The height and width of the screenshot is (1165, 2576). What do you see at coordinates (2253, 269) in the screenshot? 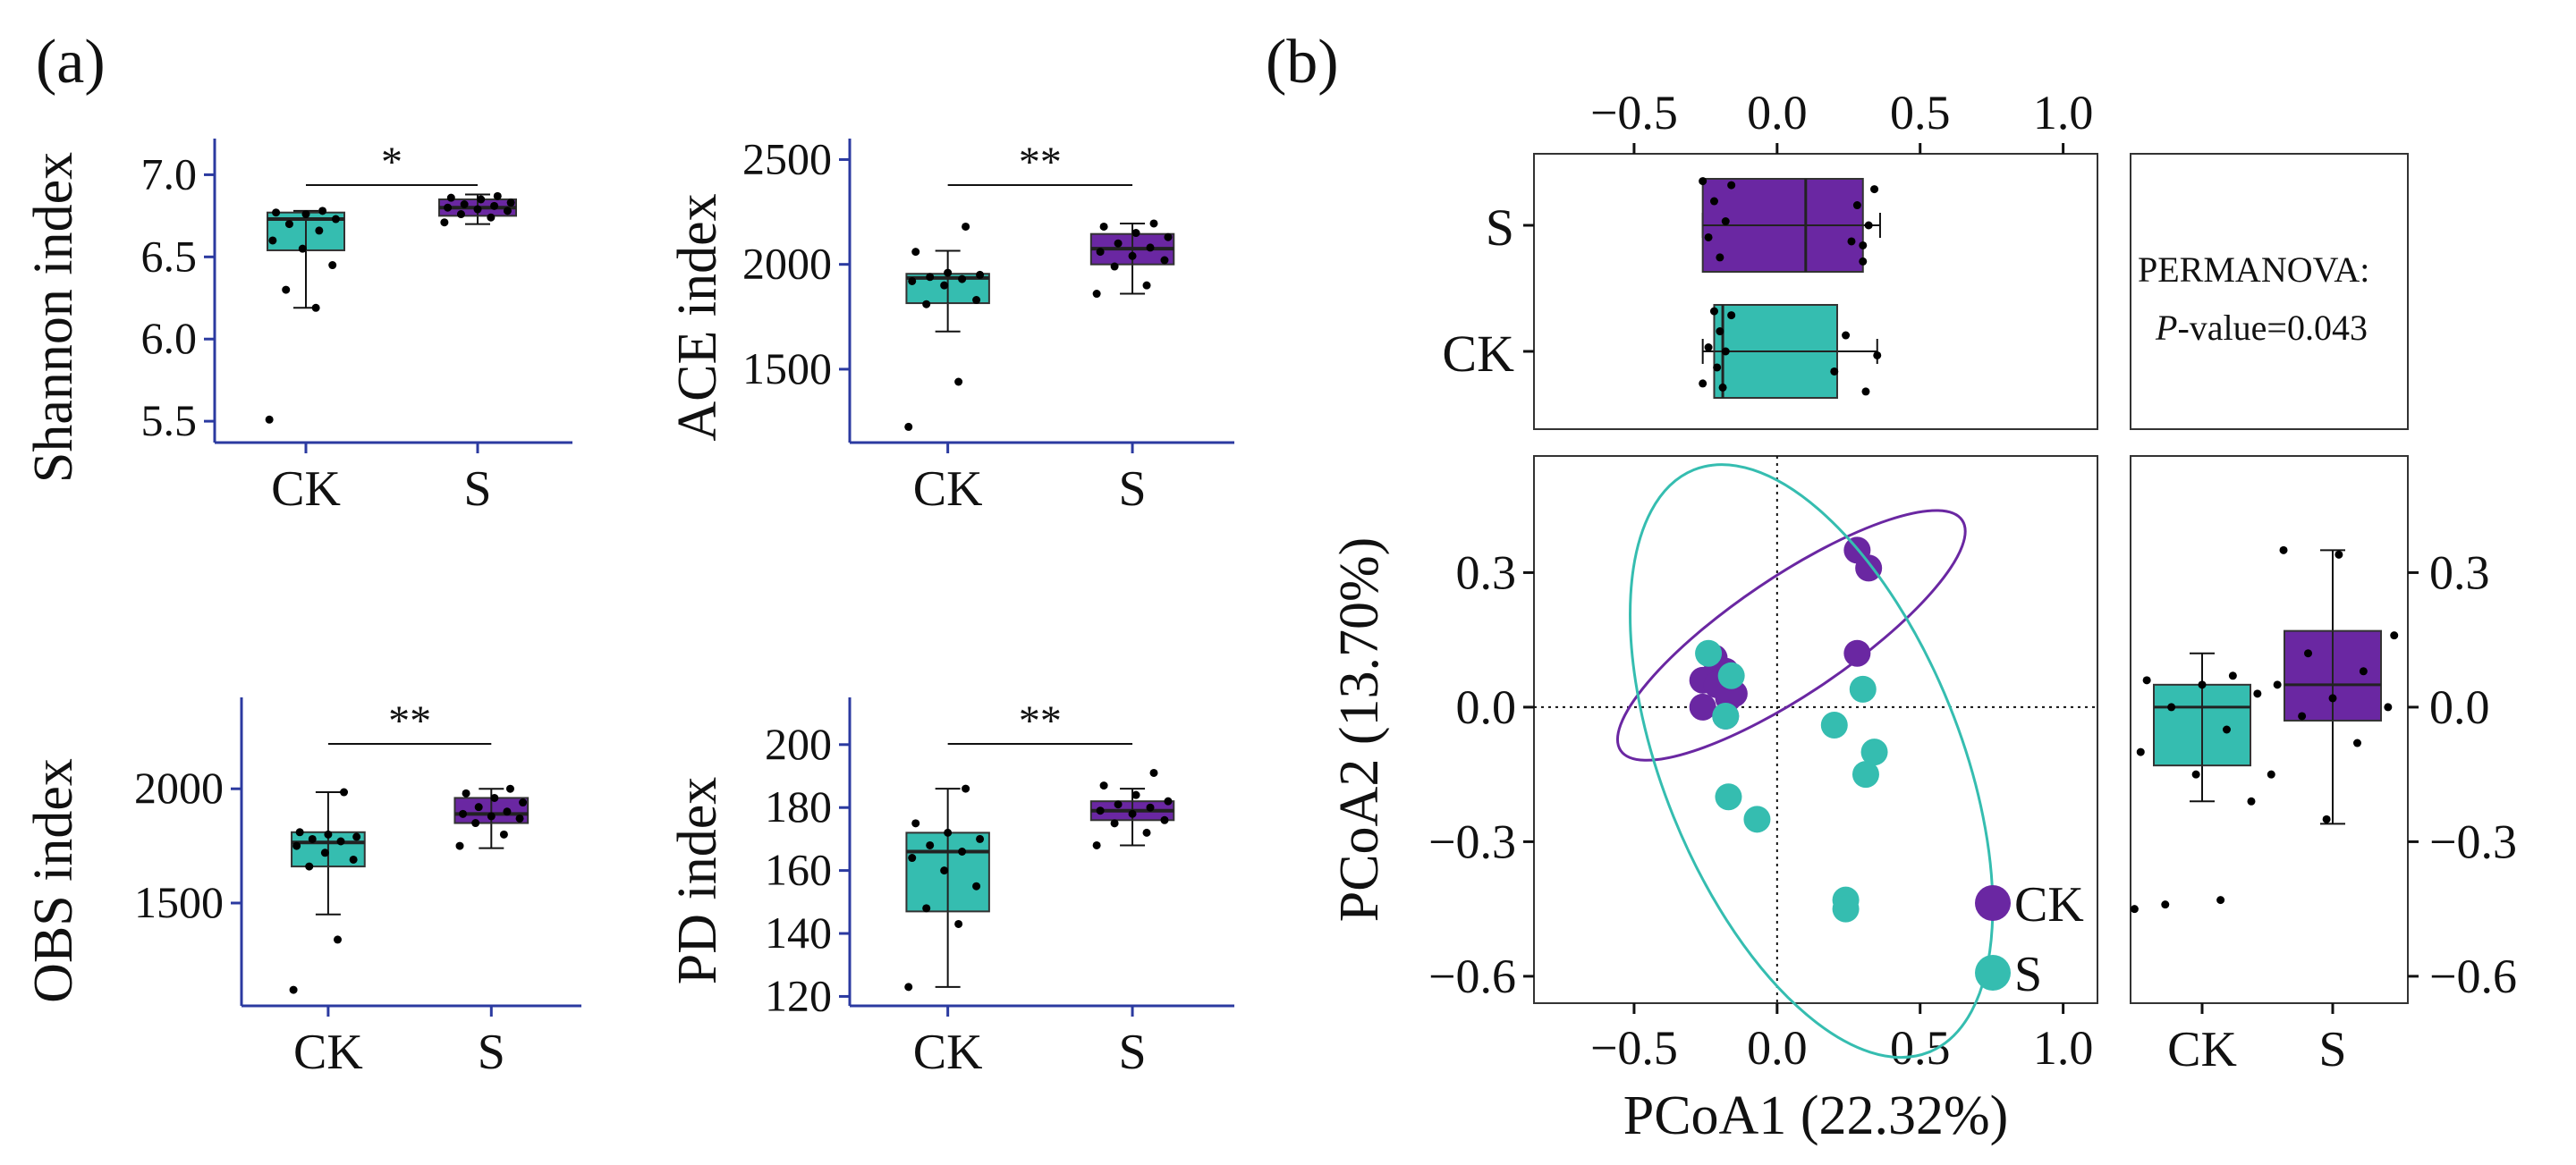
I see `permanova-title: PERMANOVA:` at bounding box center [2253, 269].